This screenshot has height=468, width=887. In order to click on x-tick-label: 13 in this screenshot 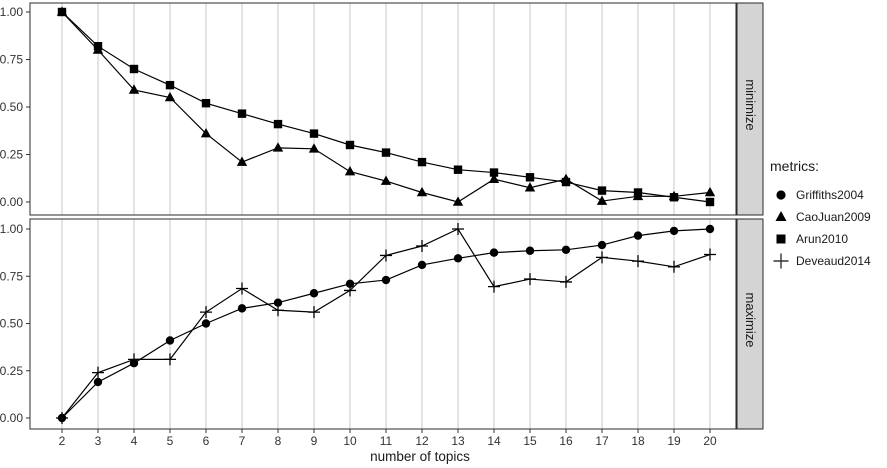, I will do `click(458, 441)`.